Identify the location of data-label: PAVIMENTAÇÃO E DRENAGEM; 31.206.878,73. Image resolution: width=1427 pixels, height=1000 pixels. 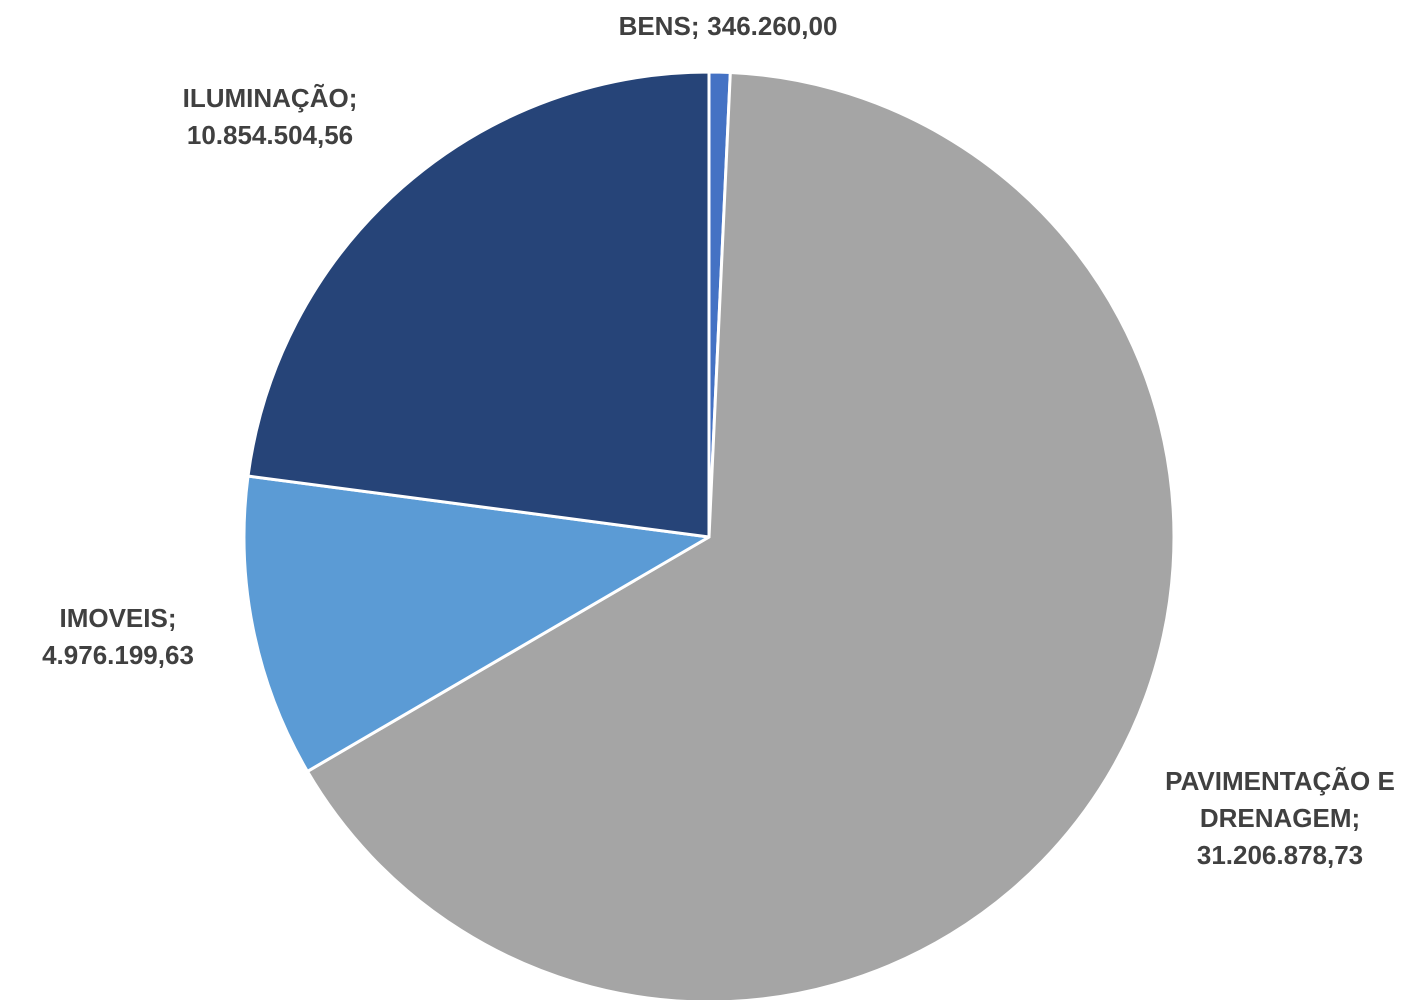
(1280, 818).